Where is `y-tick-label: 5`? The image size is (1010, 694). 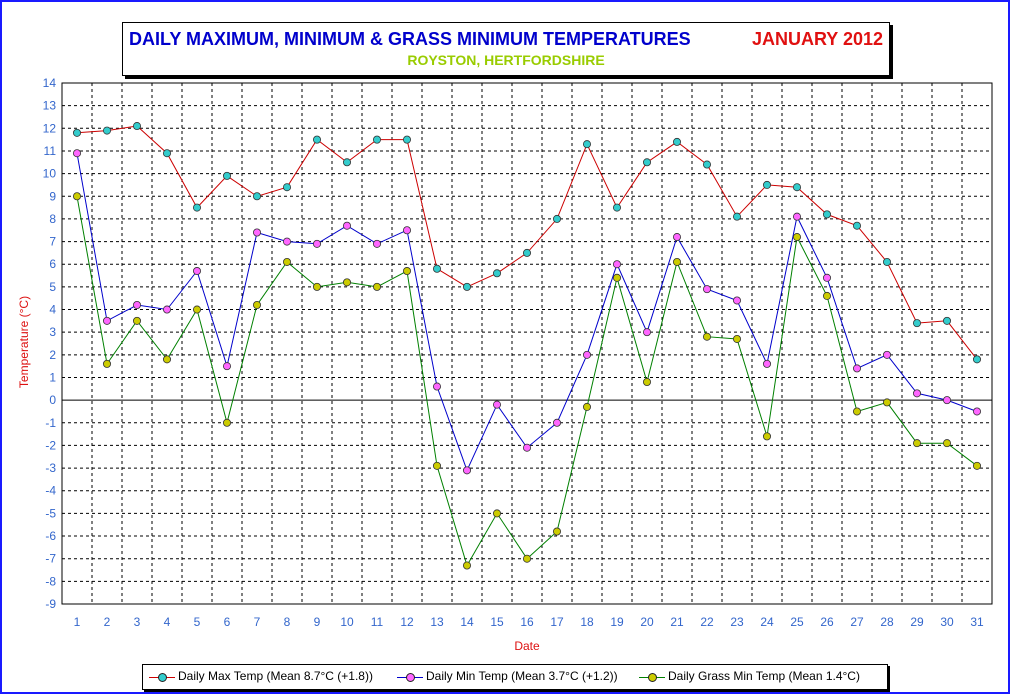 y-tick-label: 5 is located at coordinates (52, 287).